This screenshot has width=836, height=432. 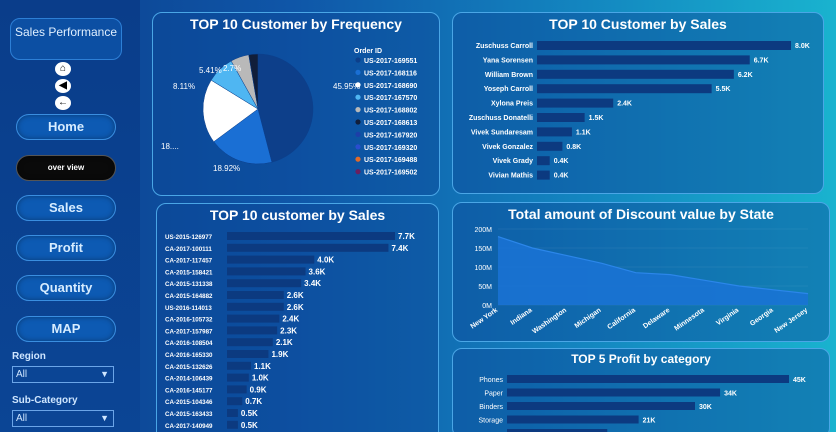 What do you see at coordinates (66, 248) in the screenshot?
I see `nav-profit-button: Profit` at bounding box center [66, 248].